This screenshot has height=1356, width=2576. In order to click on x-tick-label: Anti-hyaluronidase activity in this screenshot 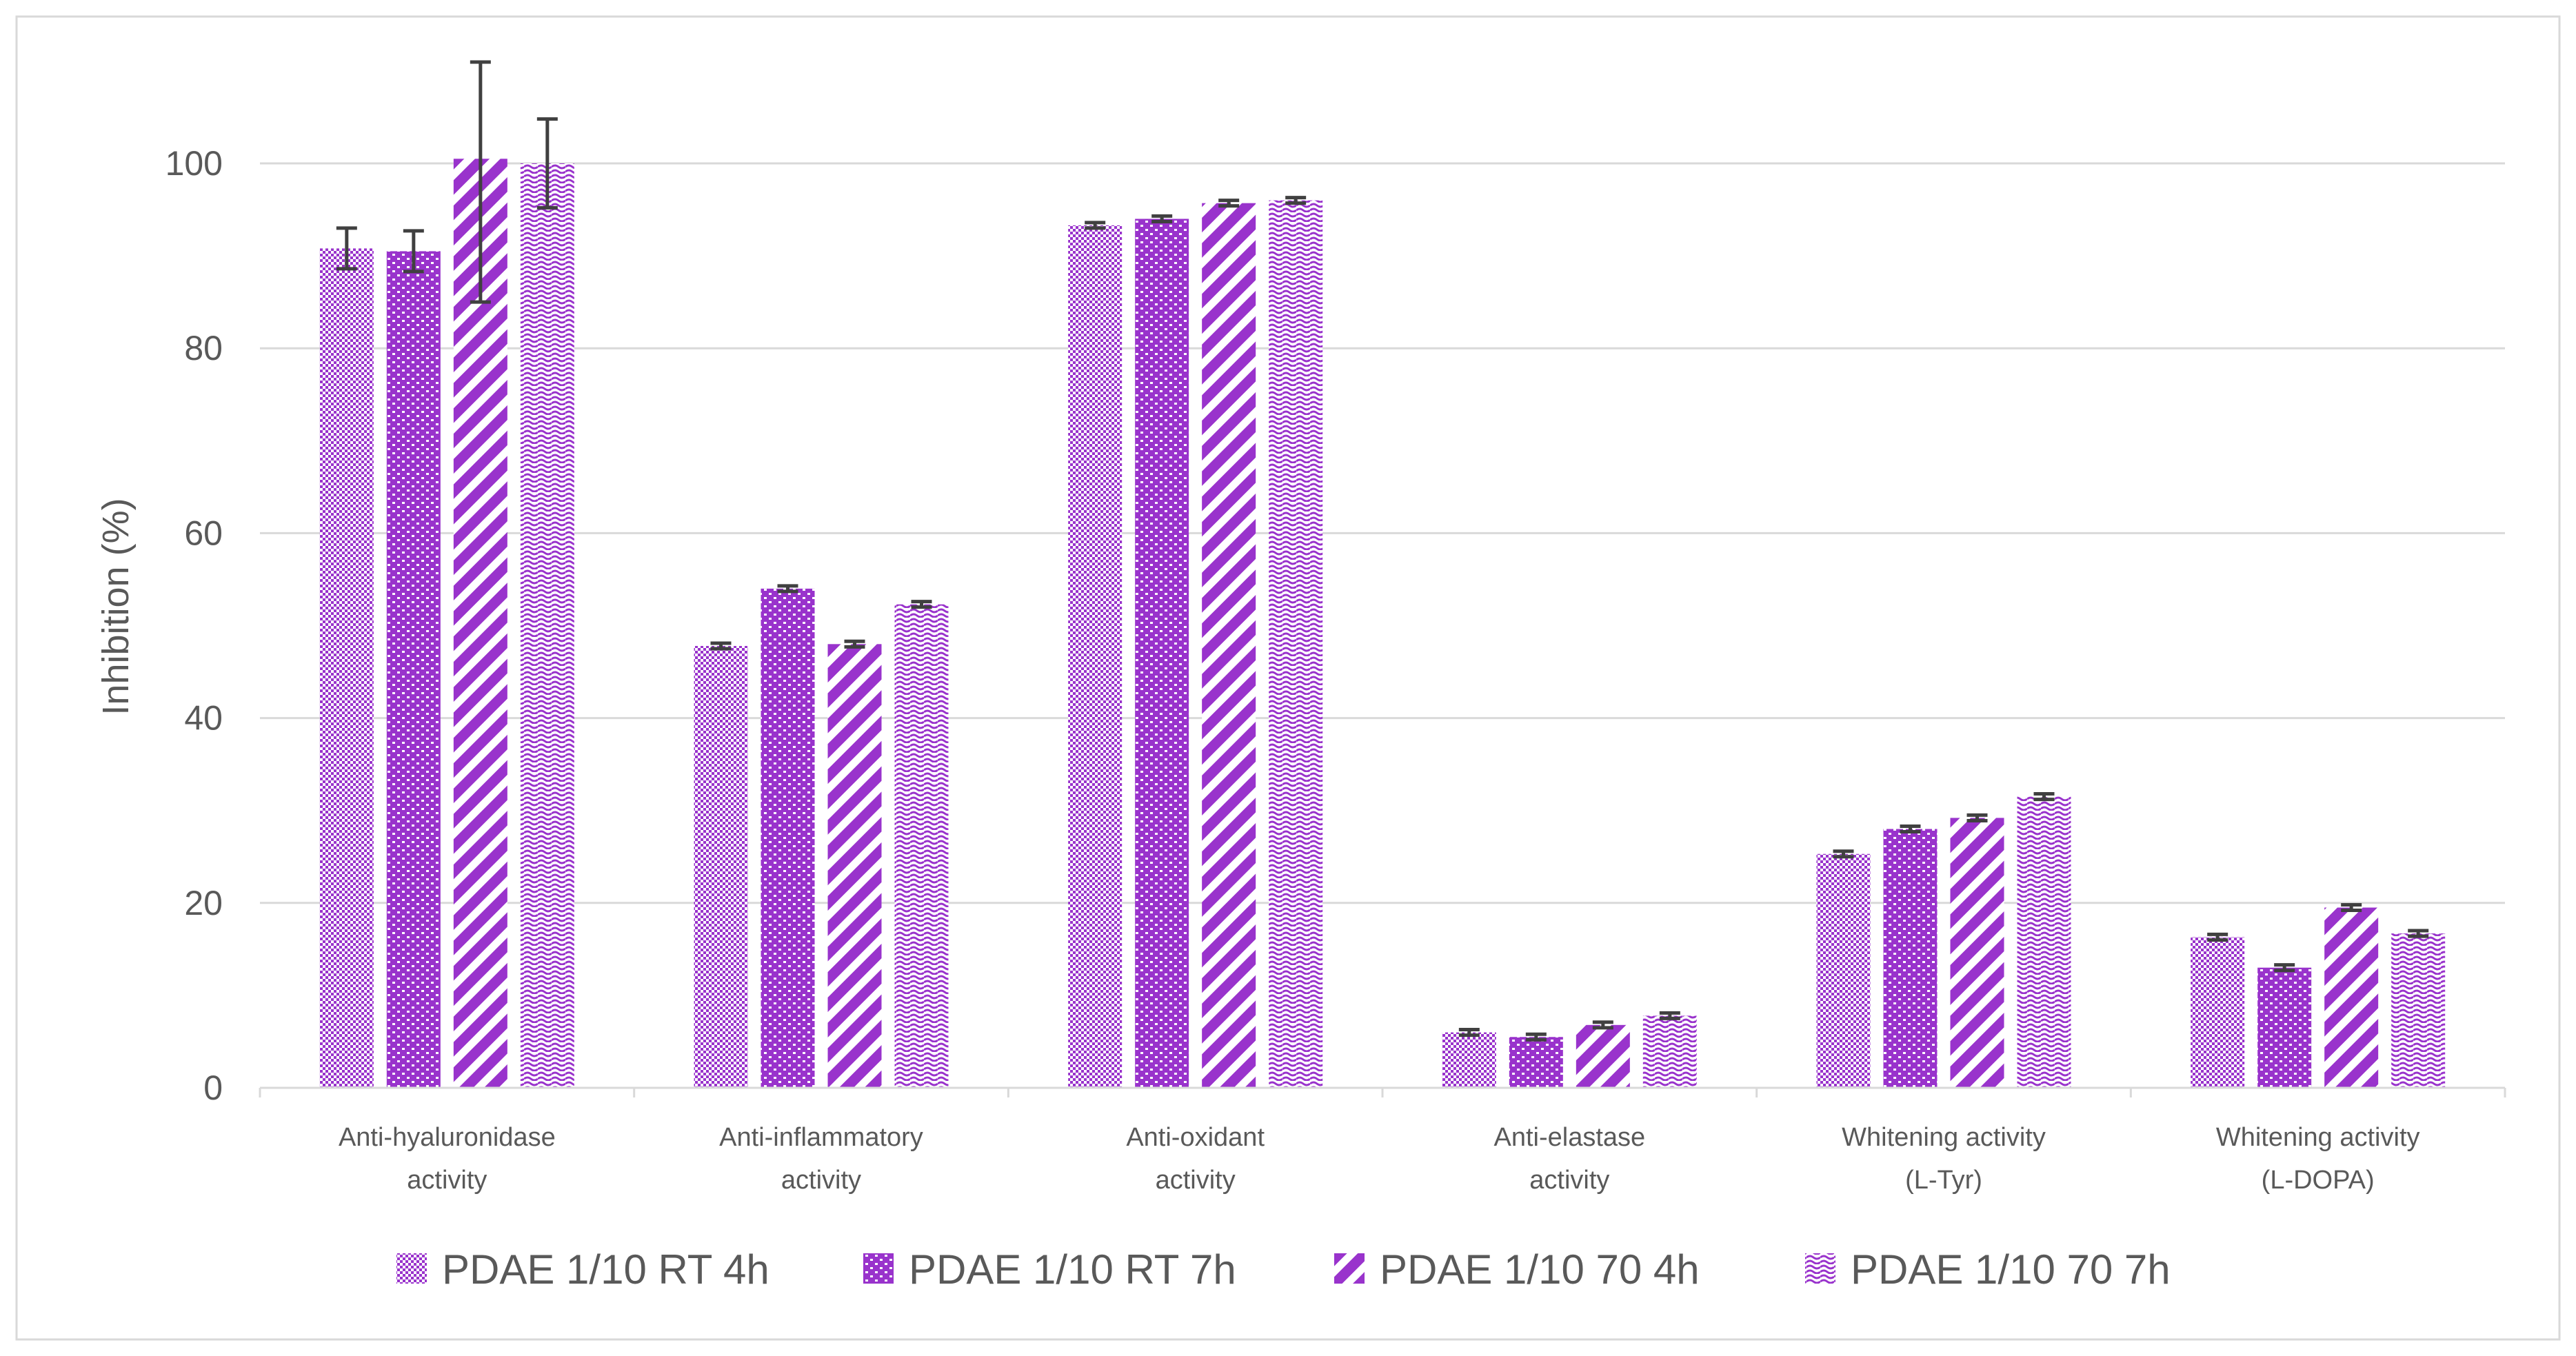, I will do `click(447, 1159)`.